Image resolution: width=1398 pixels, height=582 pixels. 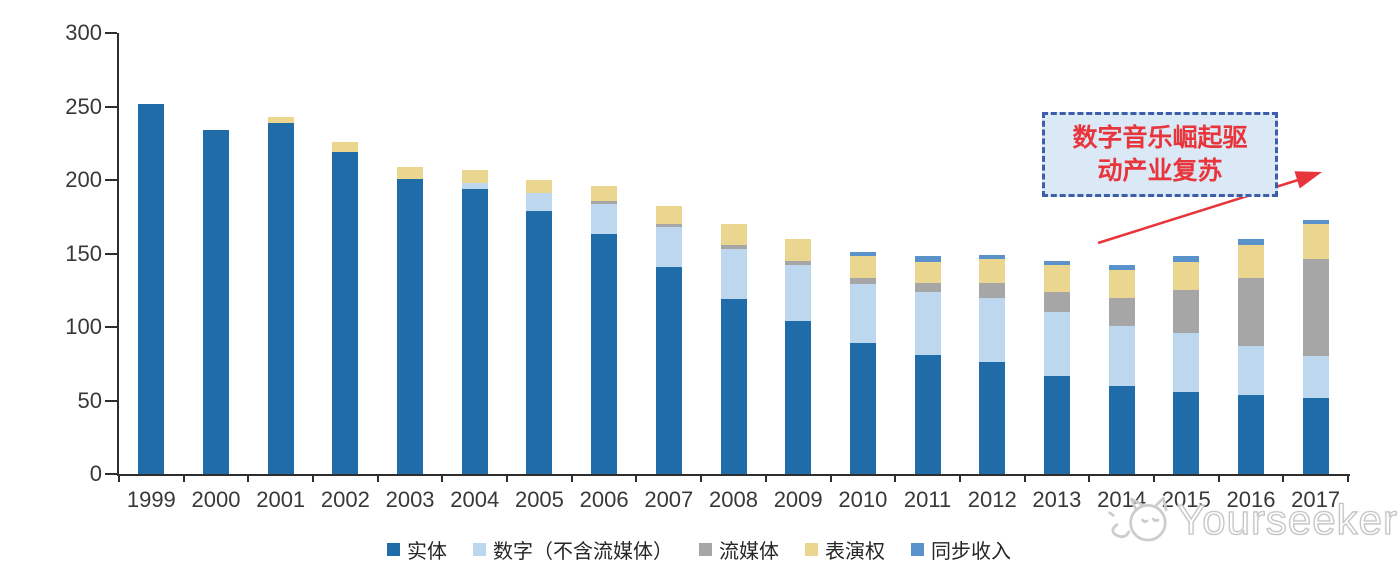 What do you see at coordinates (961, 549) in the screenshot?
I see `legend-item: 同步收入` at bounding box center [961, 549].